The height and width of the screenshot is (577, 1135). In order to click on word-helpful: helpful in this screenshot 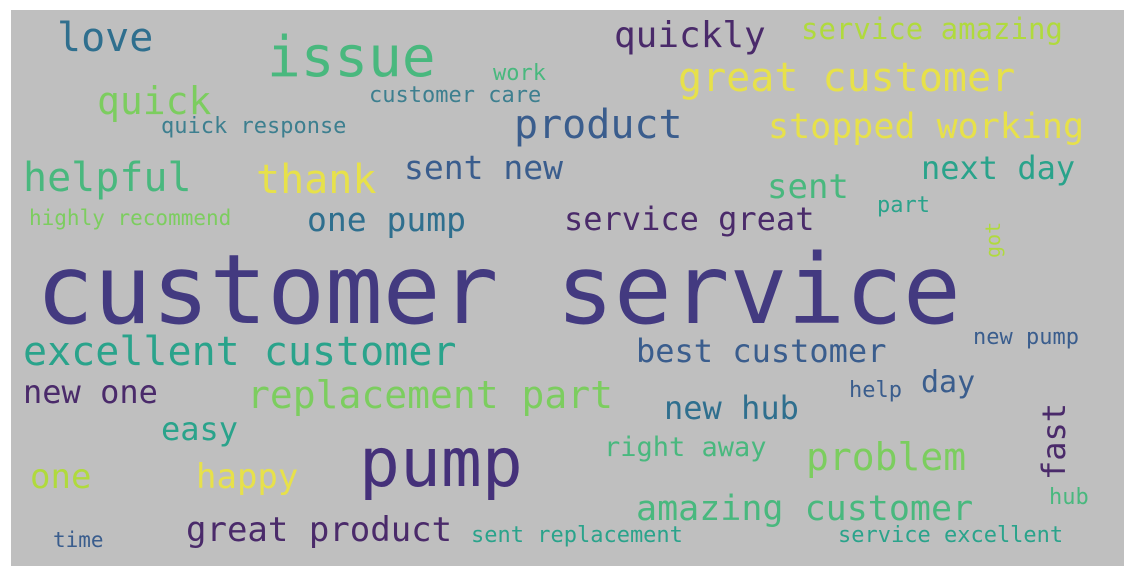, I will do `click(107, 178)`.